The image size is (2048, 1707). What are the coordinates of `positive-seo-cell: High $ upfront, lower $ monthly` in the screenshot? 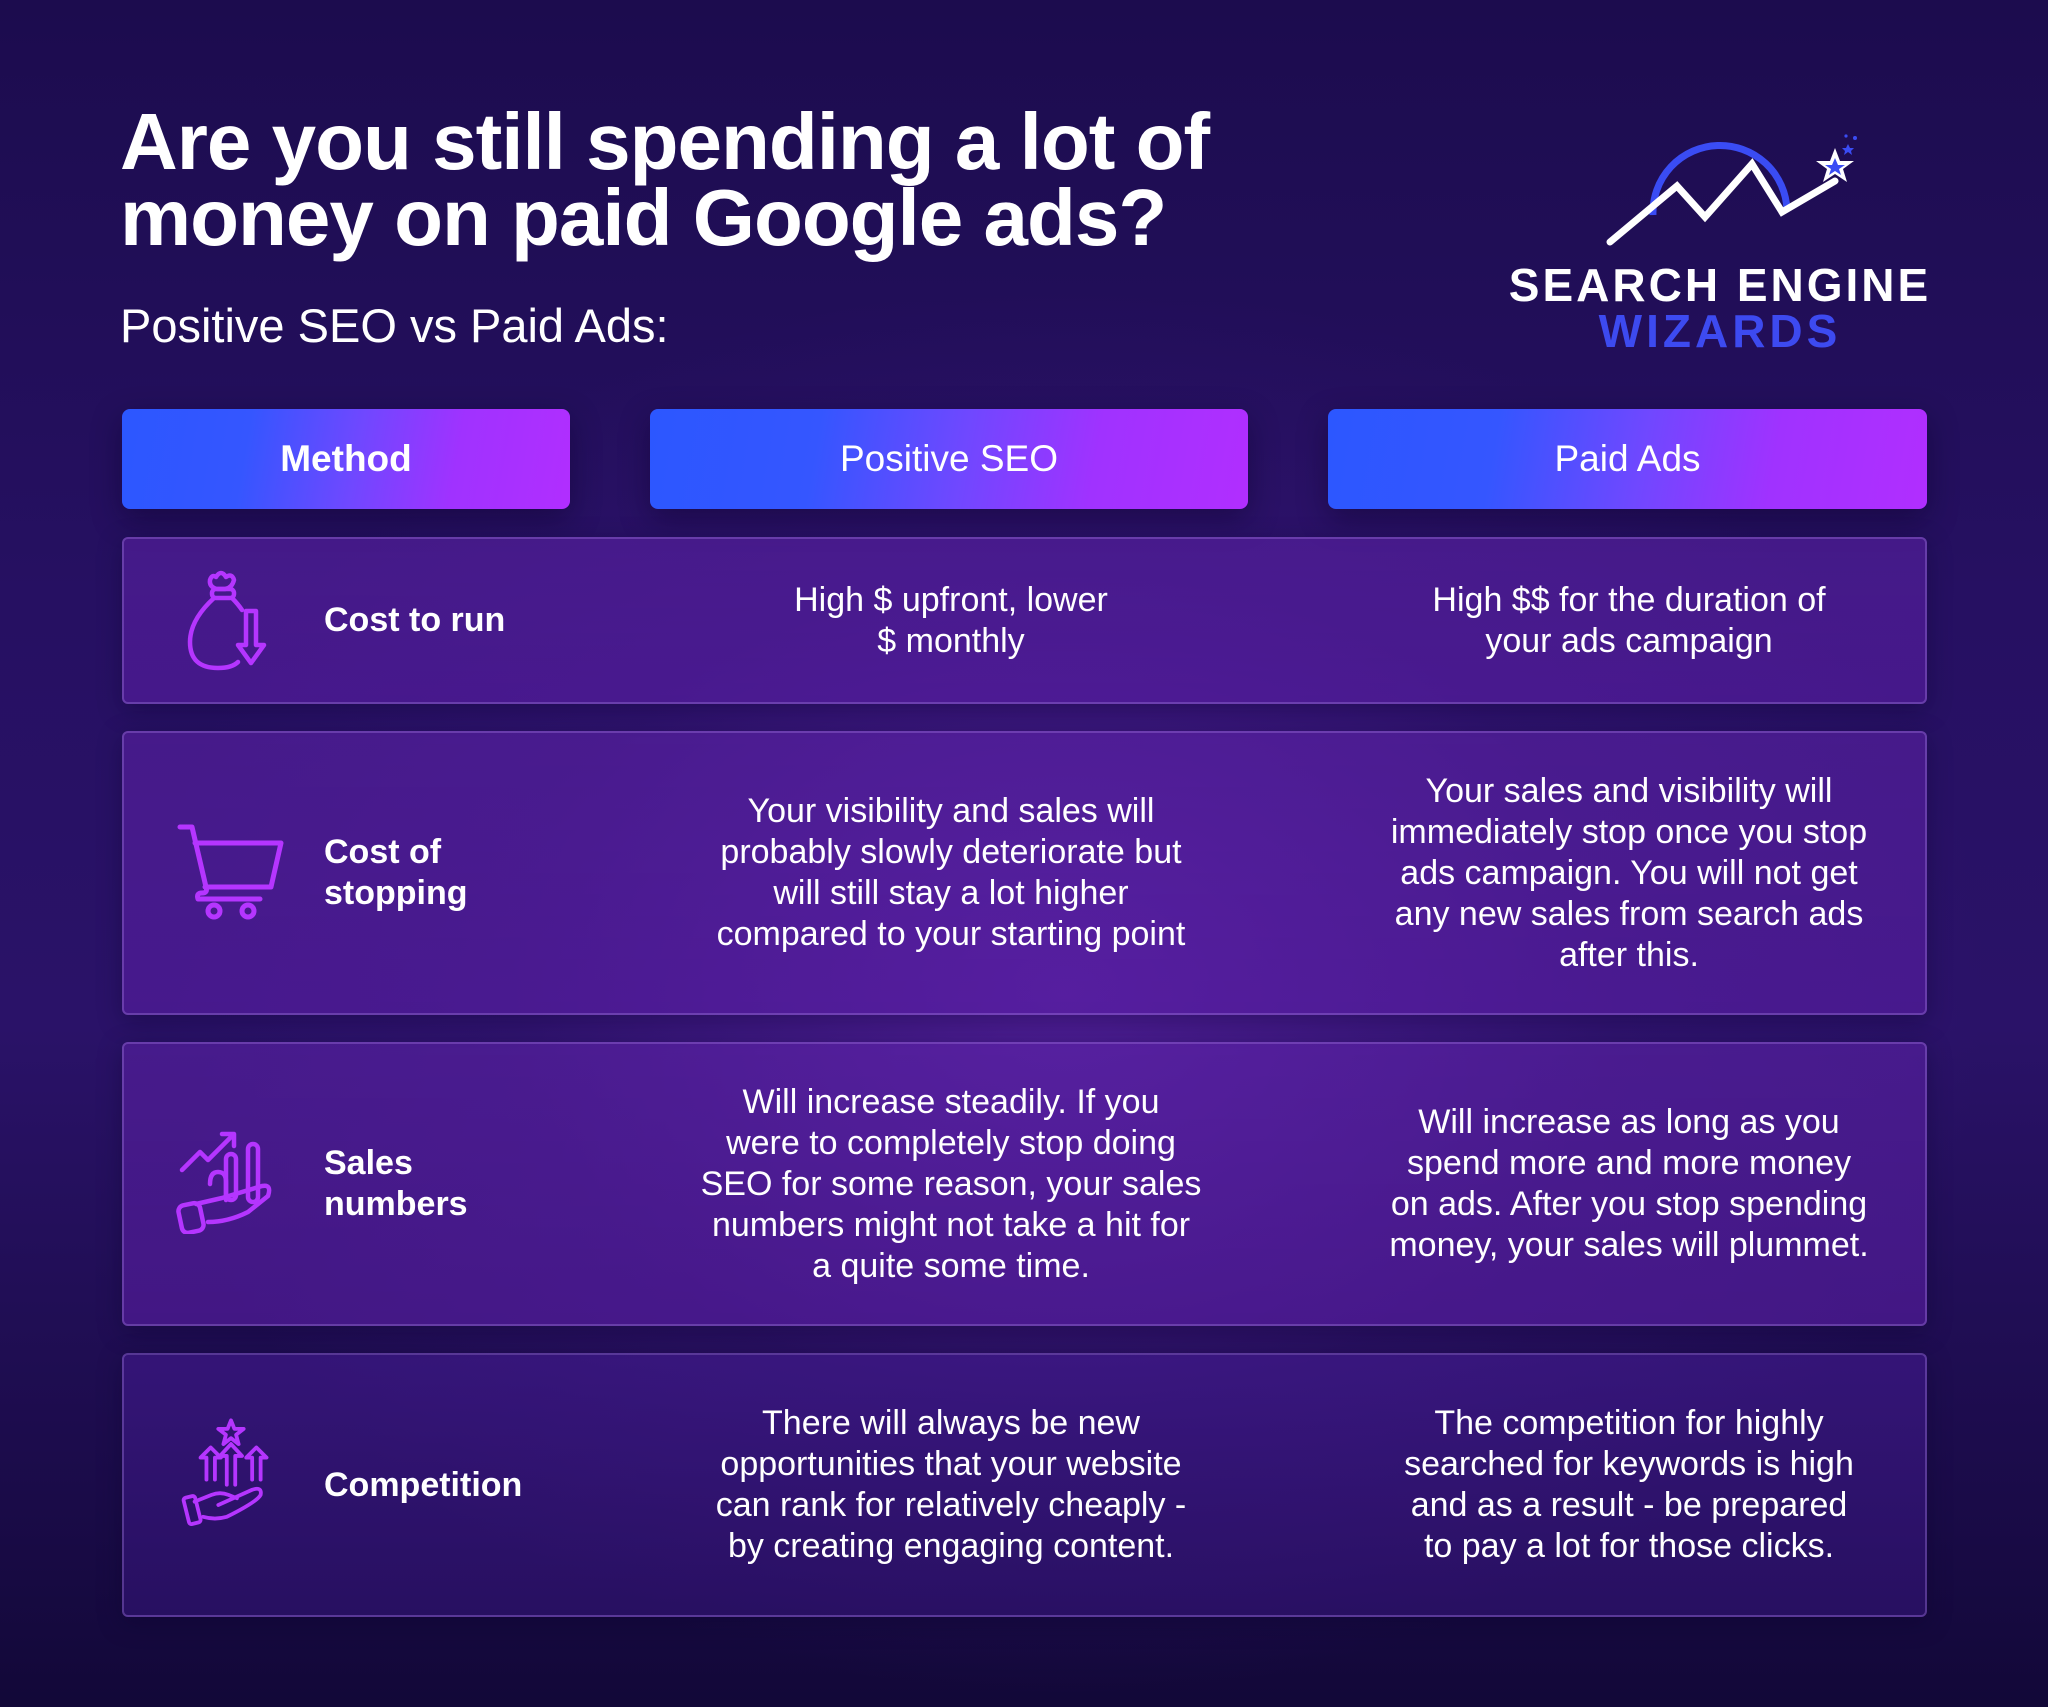 It's located at (951, 620).